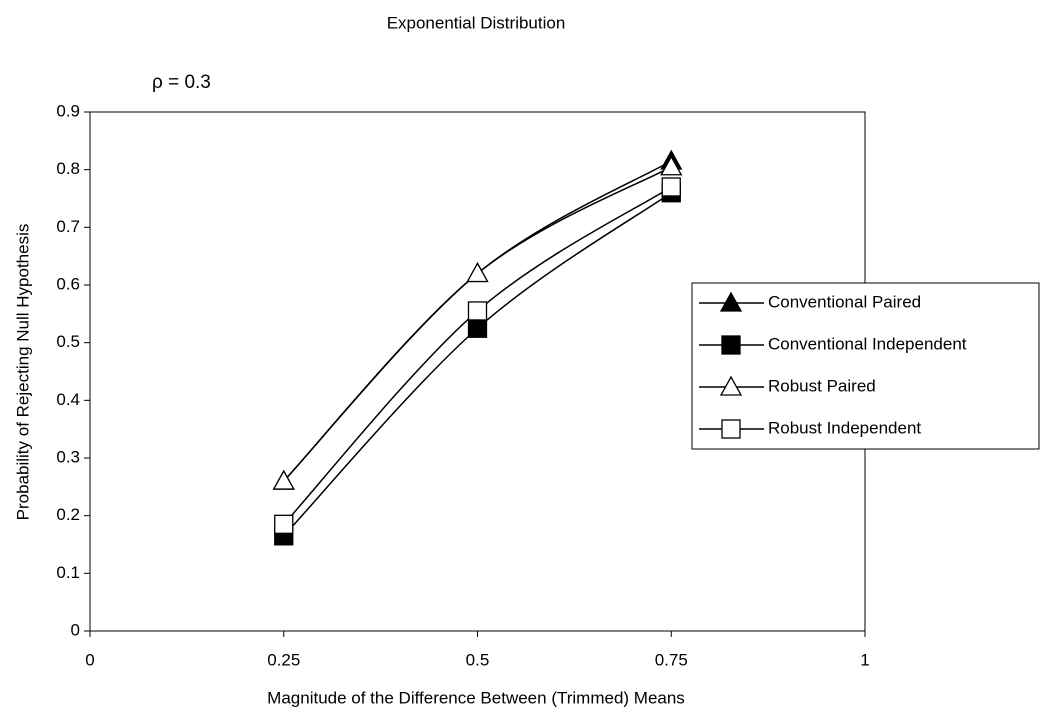 This screenshot has height=717, width=1050. Describe the element at coordinates (864, 659) in the screenshot. I see `x-tick-label: 1` at that location.